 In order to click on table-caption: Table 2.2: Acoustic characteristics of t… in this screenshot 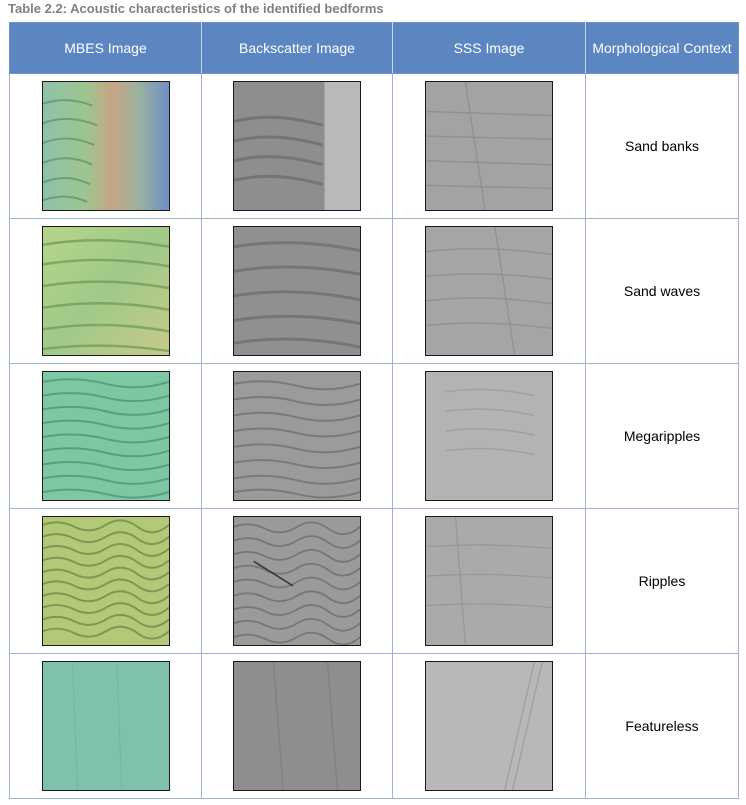, I will do `click(196, 8)`.